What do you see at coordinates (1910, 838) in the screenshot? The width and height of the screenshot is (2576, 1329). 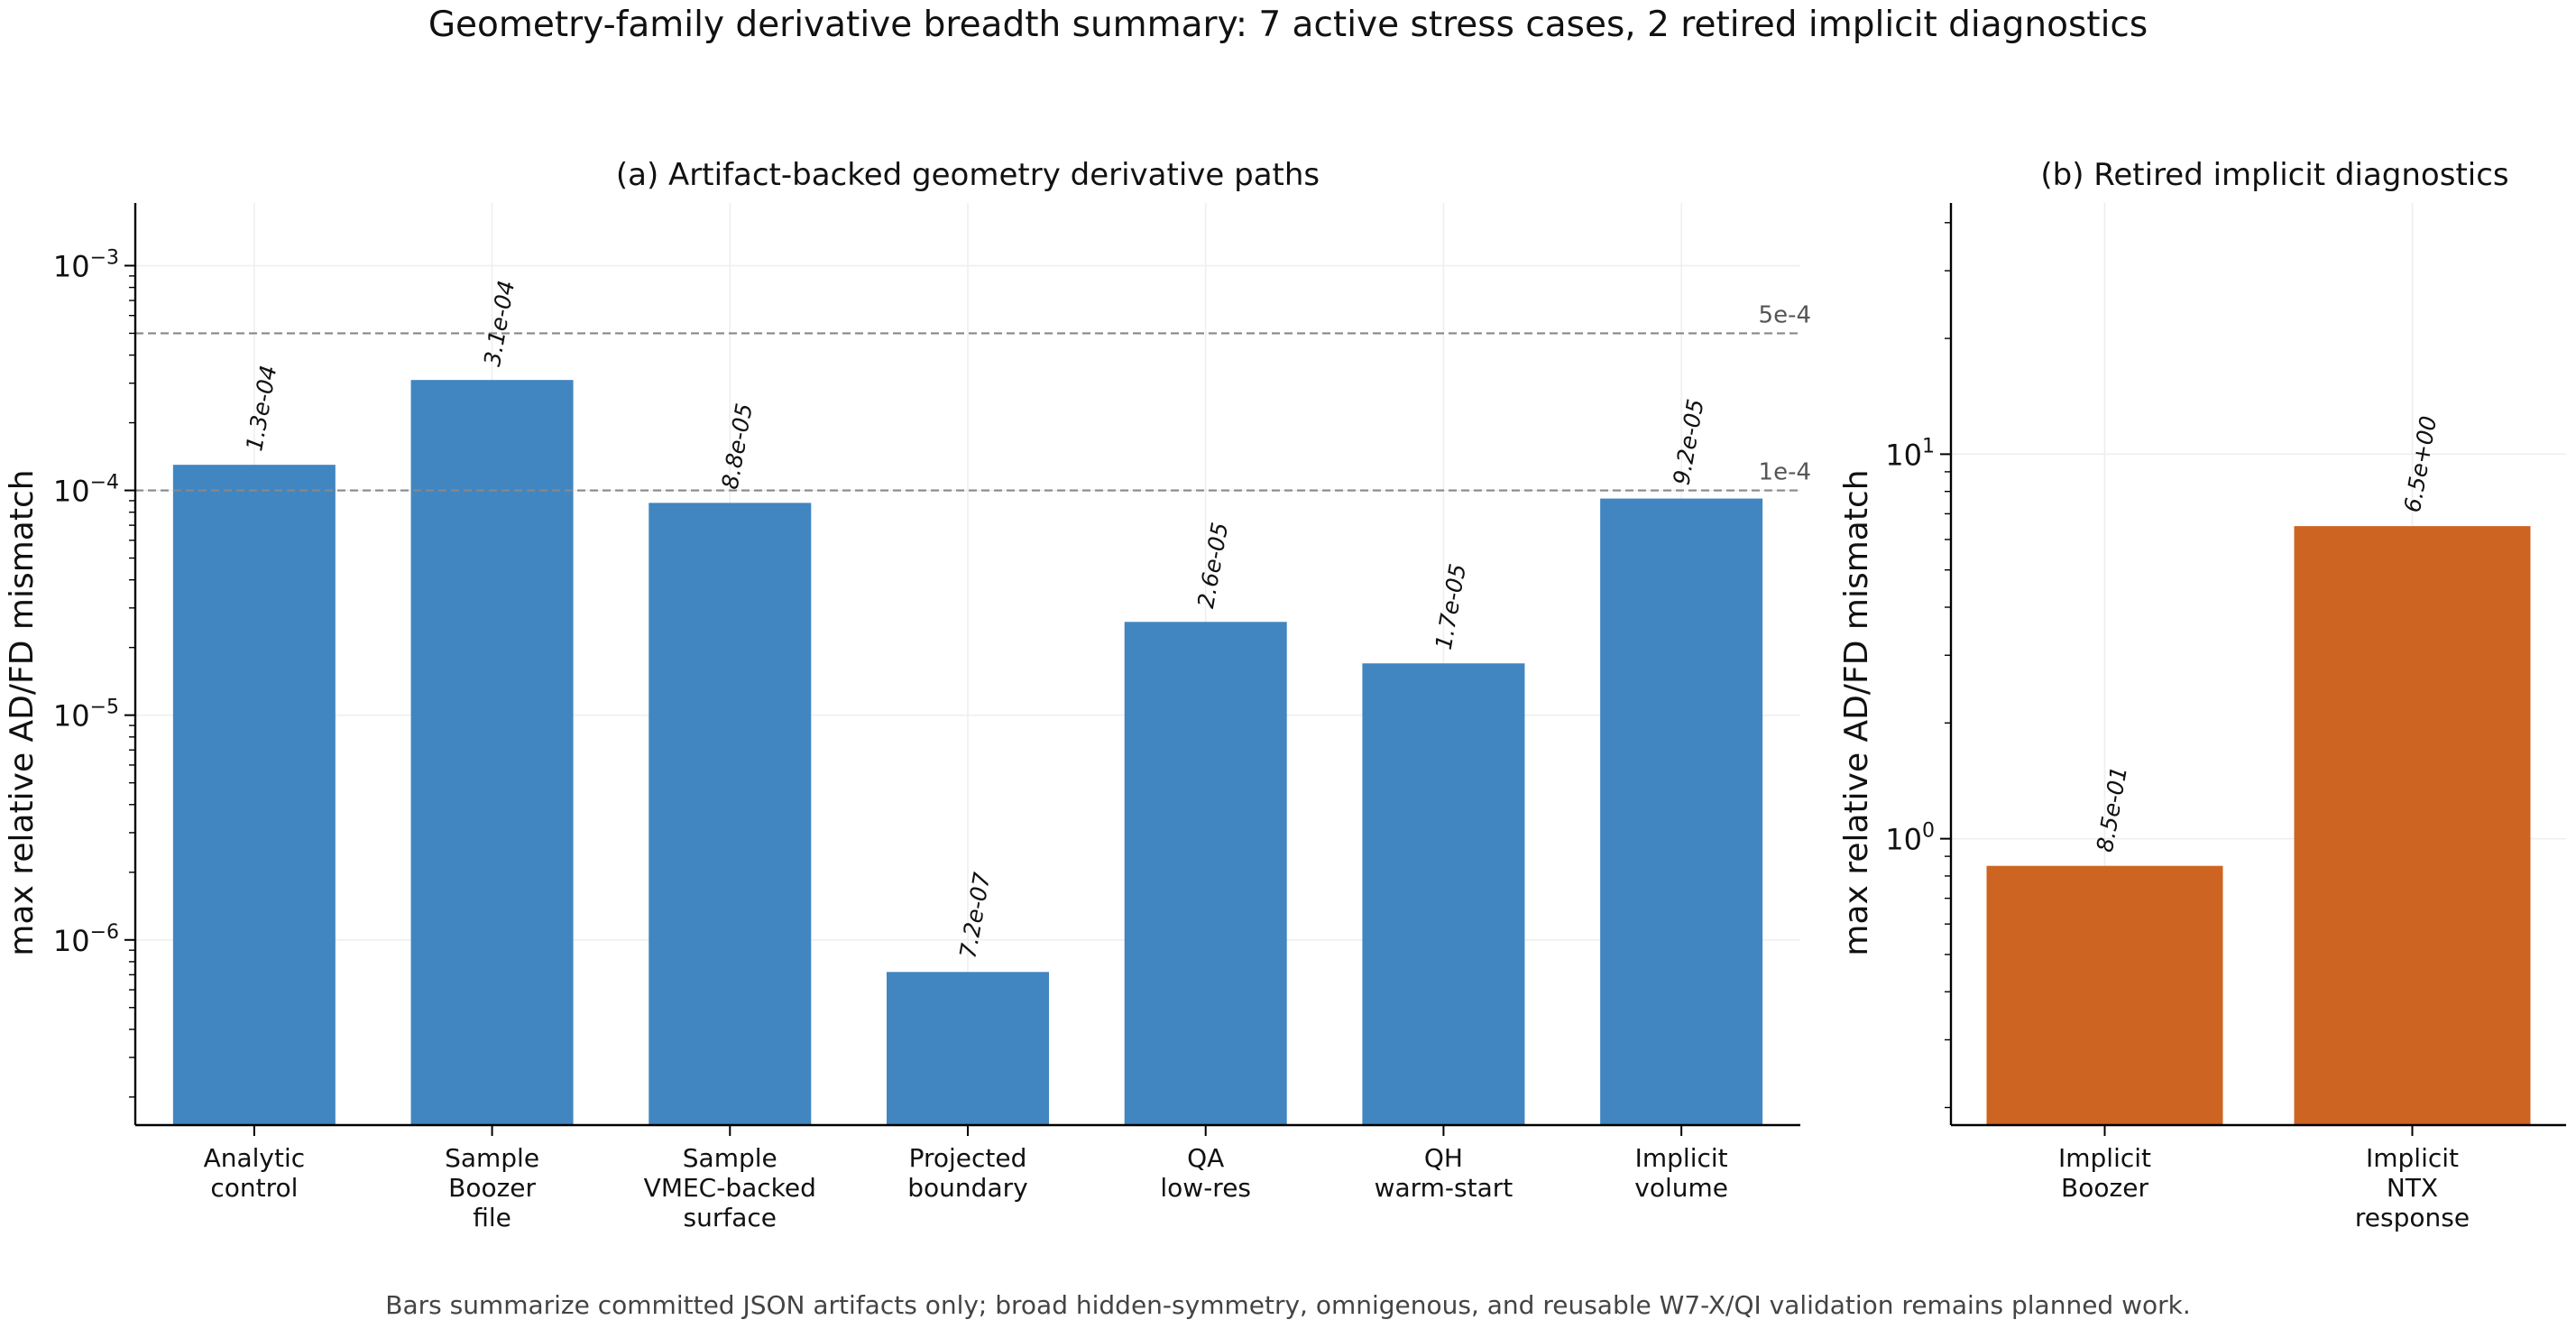 I see `y-tick-label: 10⁰` at bounding box center [1910, 838].